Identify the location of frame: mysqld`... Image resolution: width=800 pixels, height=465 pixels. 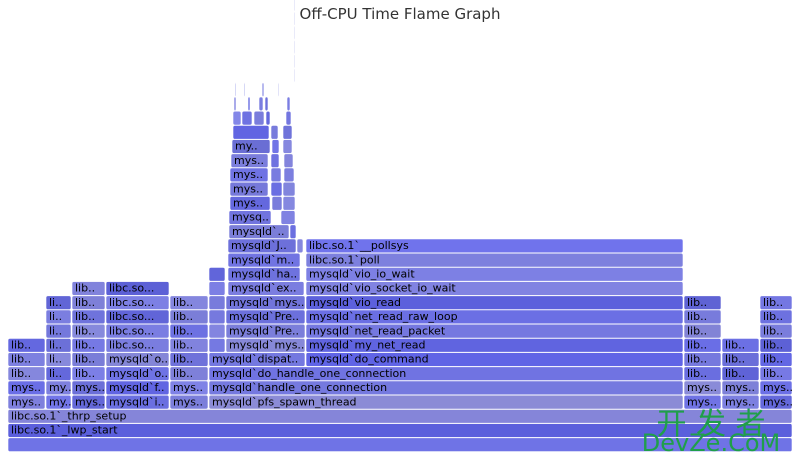
(259, 231).